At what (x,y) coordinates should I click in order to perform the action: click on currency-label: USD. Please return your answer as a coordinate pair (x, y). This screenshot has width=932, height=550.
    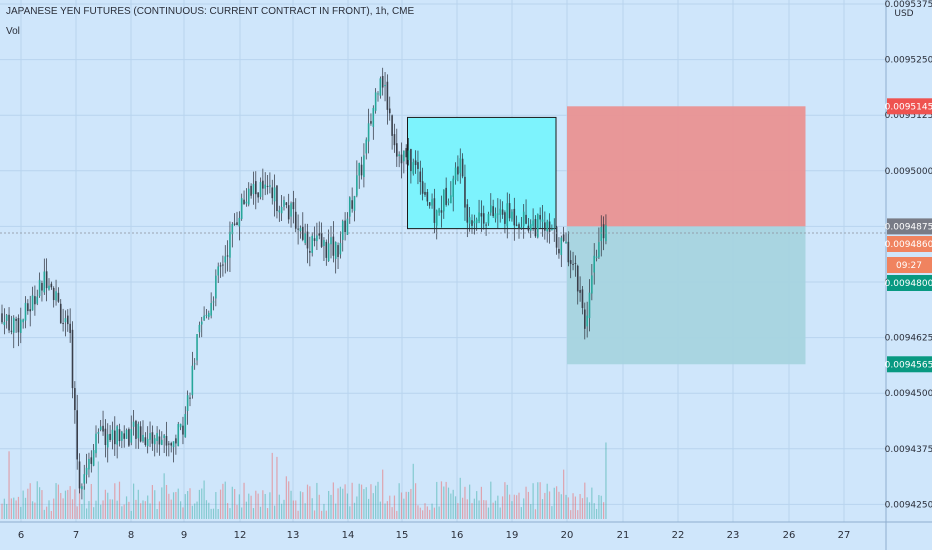
    Looking at the image, I should click on (903, 14).